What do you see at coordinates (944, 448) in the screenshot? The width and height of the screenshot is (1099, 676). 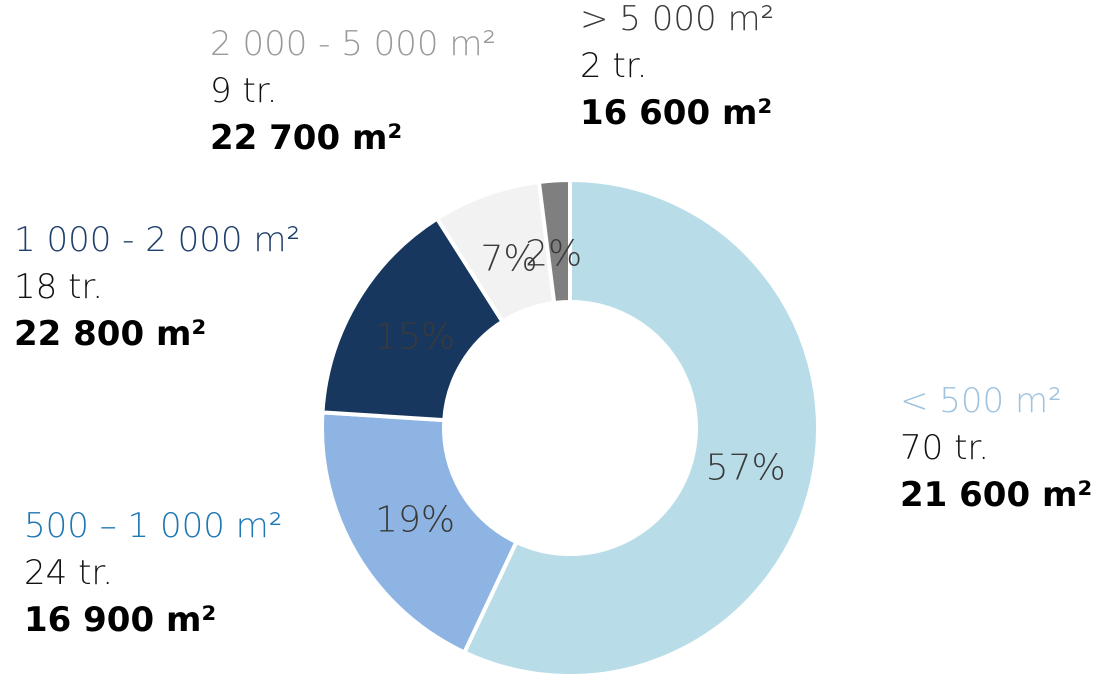 I see `count-label-1: 70 tr.` at bounding box center [944, 448].